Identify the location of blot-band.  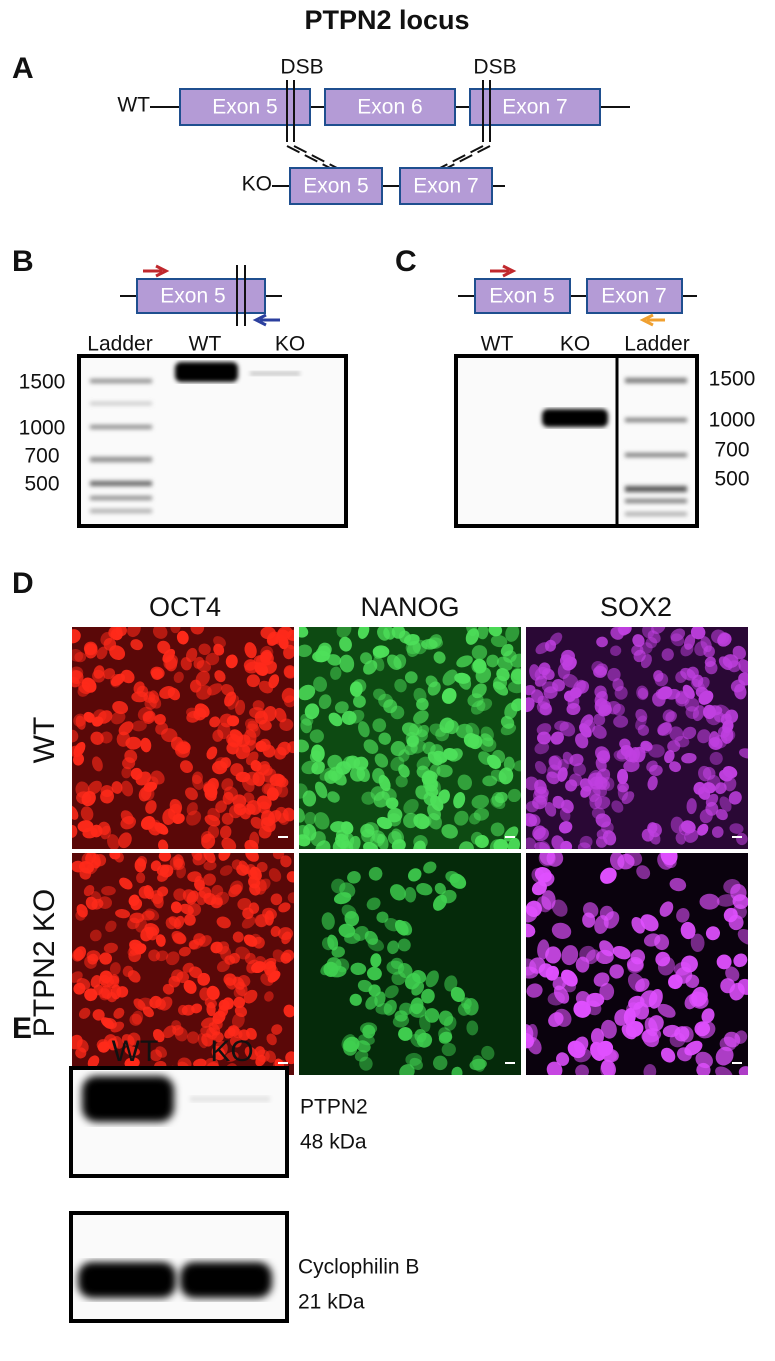
(127, 1280).